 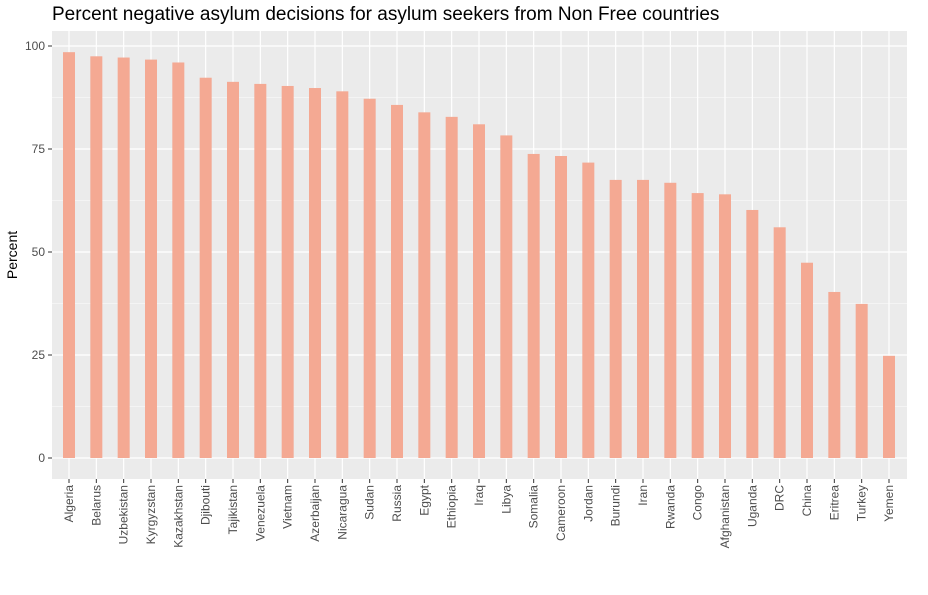 What do you see at coordinates (39, 149) in the screenshot?
I see `y-tick-label: 75` at bounding box center [39, 149].